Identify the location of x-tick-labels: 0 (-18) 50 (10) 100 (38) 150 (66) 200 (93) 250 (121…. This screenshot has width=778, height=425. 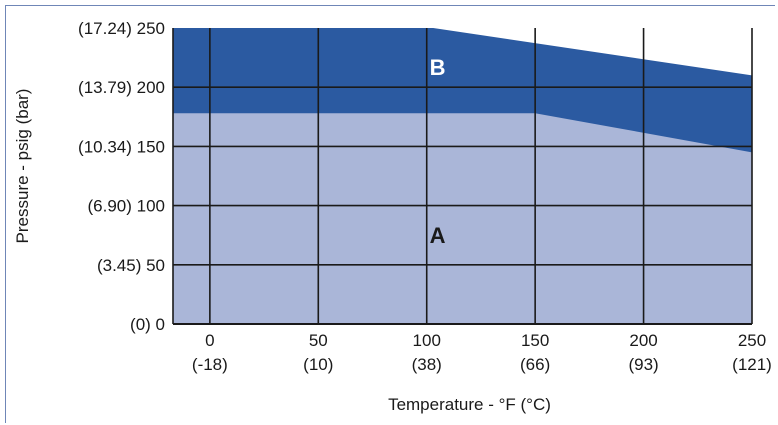
(482, 352).